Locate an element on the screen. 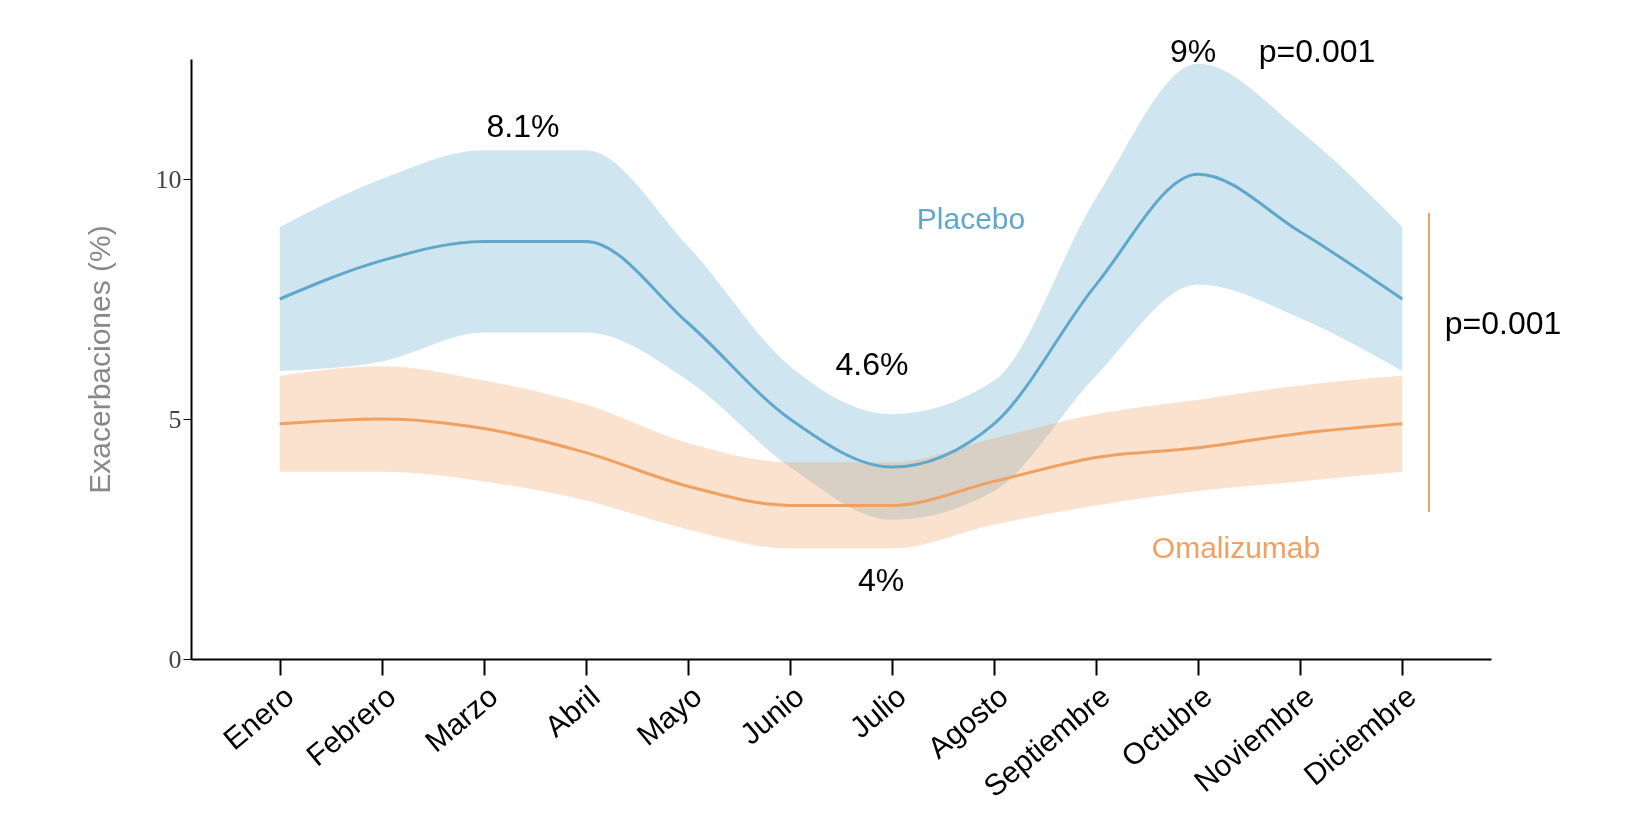 The height and width of the screenshot is (838, 1627). y-tick-label: 0 is located at coordinates (175, 659).